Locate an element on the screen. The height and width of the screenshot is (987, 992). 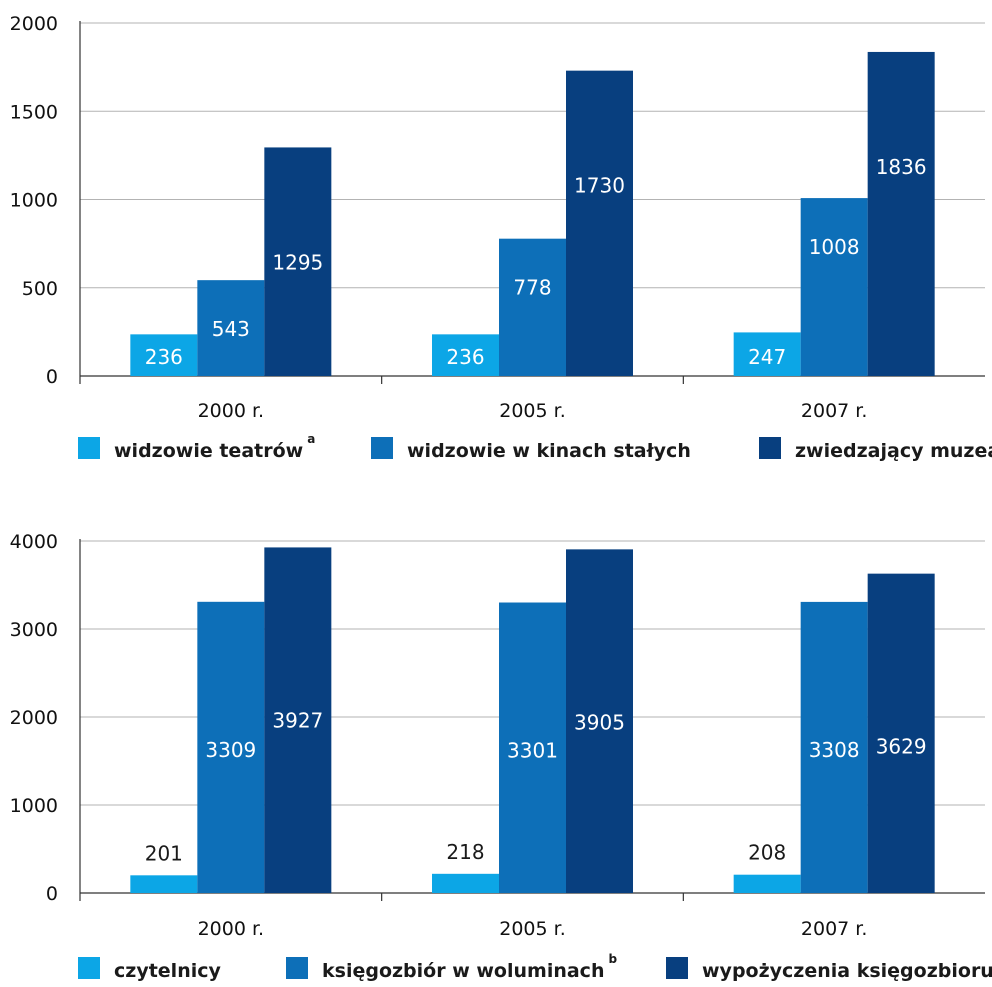
data-label: 3308 is located at coordinates (834, 750).